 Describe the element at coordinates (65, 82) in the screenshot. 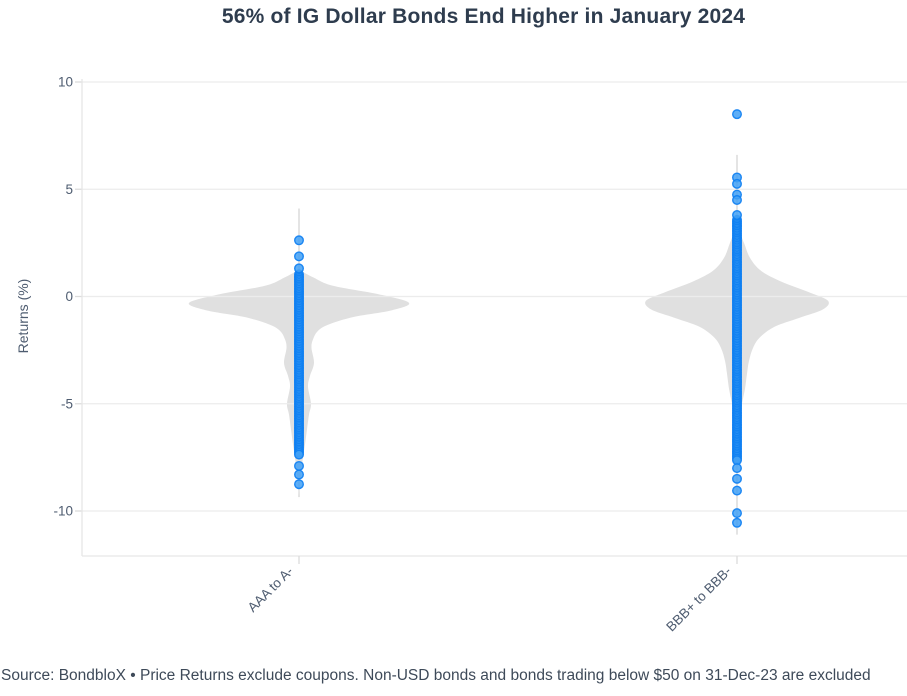

I see `y-tick-label: 10` at that location.